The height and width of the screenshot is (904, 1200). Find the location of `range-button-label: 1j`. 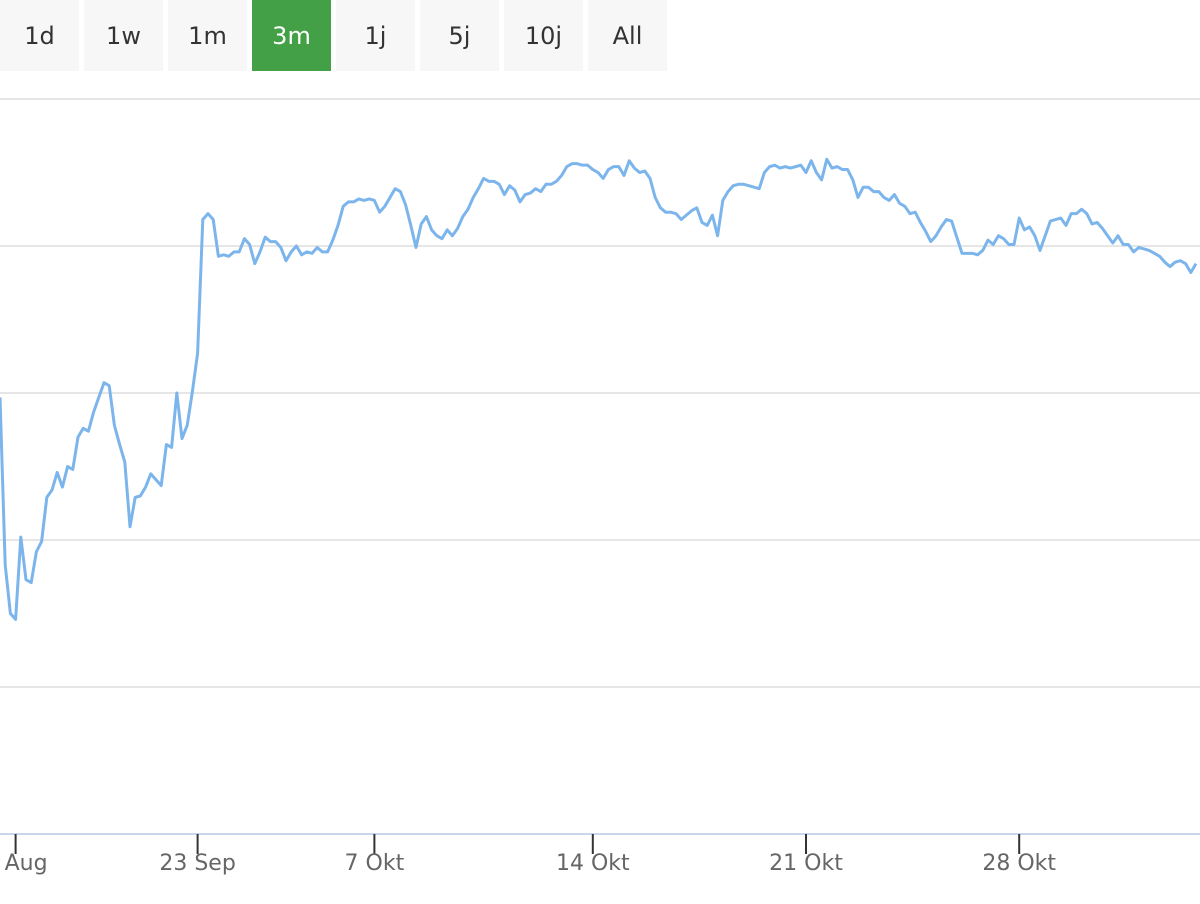

range-button-label: 1j is located at coordinates (376, 36).